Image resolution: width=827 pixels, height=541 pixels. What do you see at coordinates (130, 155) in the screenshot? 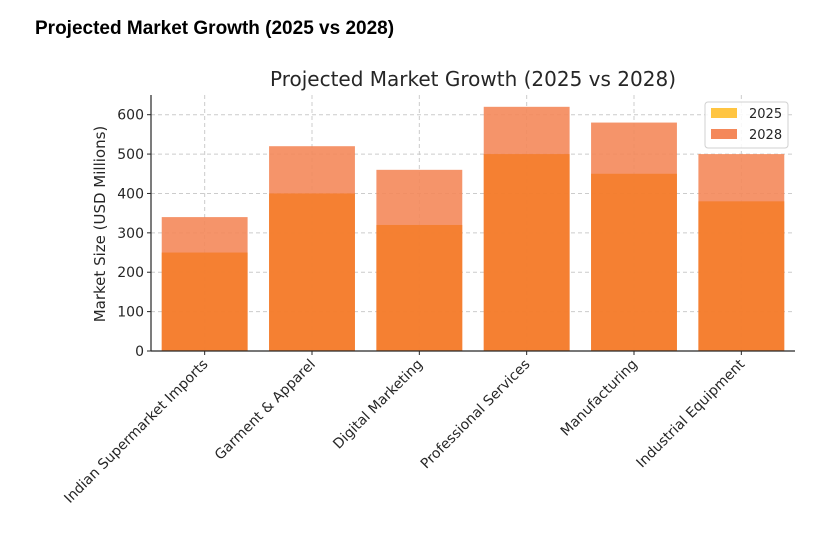
I see `y-tick-label: 500` at bounding box center [130, 155].